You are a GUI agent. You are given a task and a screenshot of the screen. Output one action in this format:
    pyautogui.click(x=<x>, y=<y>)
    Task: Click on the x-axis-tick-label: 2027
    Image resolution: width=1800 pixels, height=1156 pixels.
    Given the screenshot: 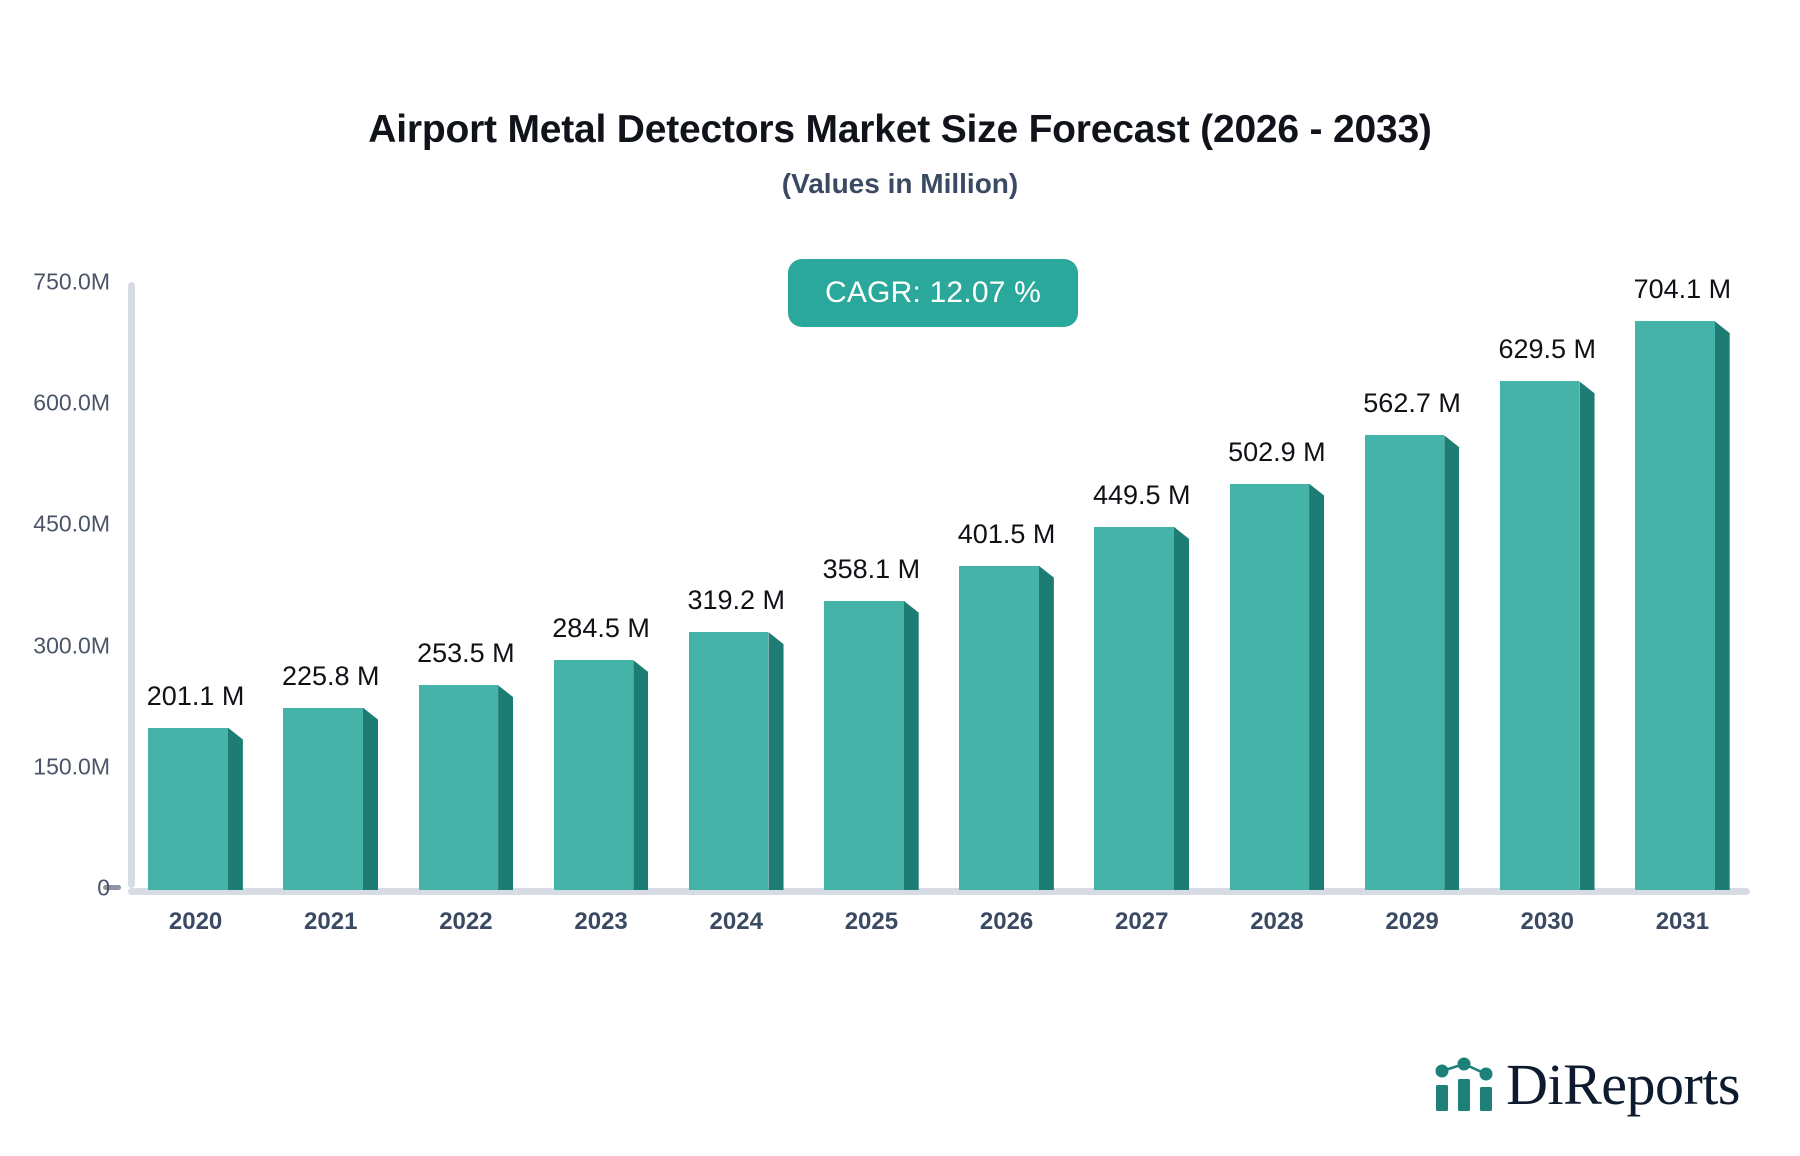 What is the action you would take?
    pyautogui.click(x=1142, y=921)
    